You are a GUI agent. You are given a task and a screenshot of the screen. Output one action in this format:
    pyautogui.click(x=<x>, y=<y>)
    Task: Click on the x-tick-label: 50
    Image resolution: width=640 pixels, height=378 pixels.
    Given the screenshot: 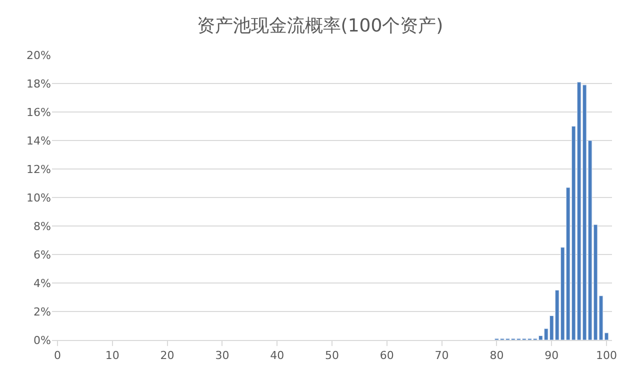 What is the action you would take?
    pyautogui.click(x=332, y=355)
    